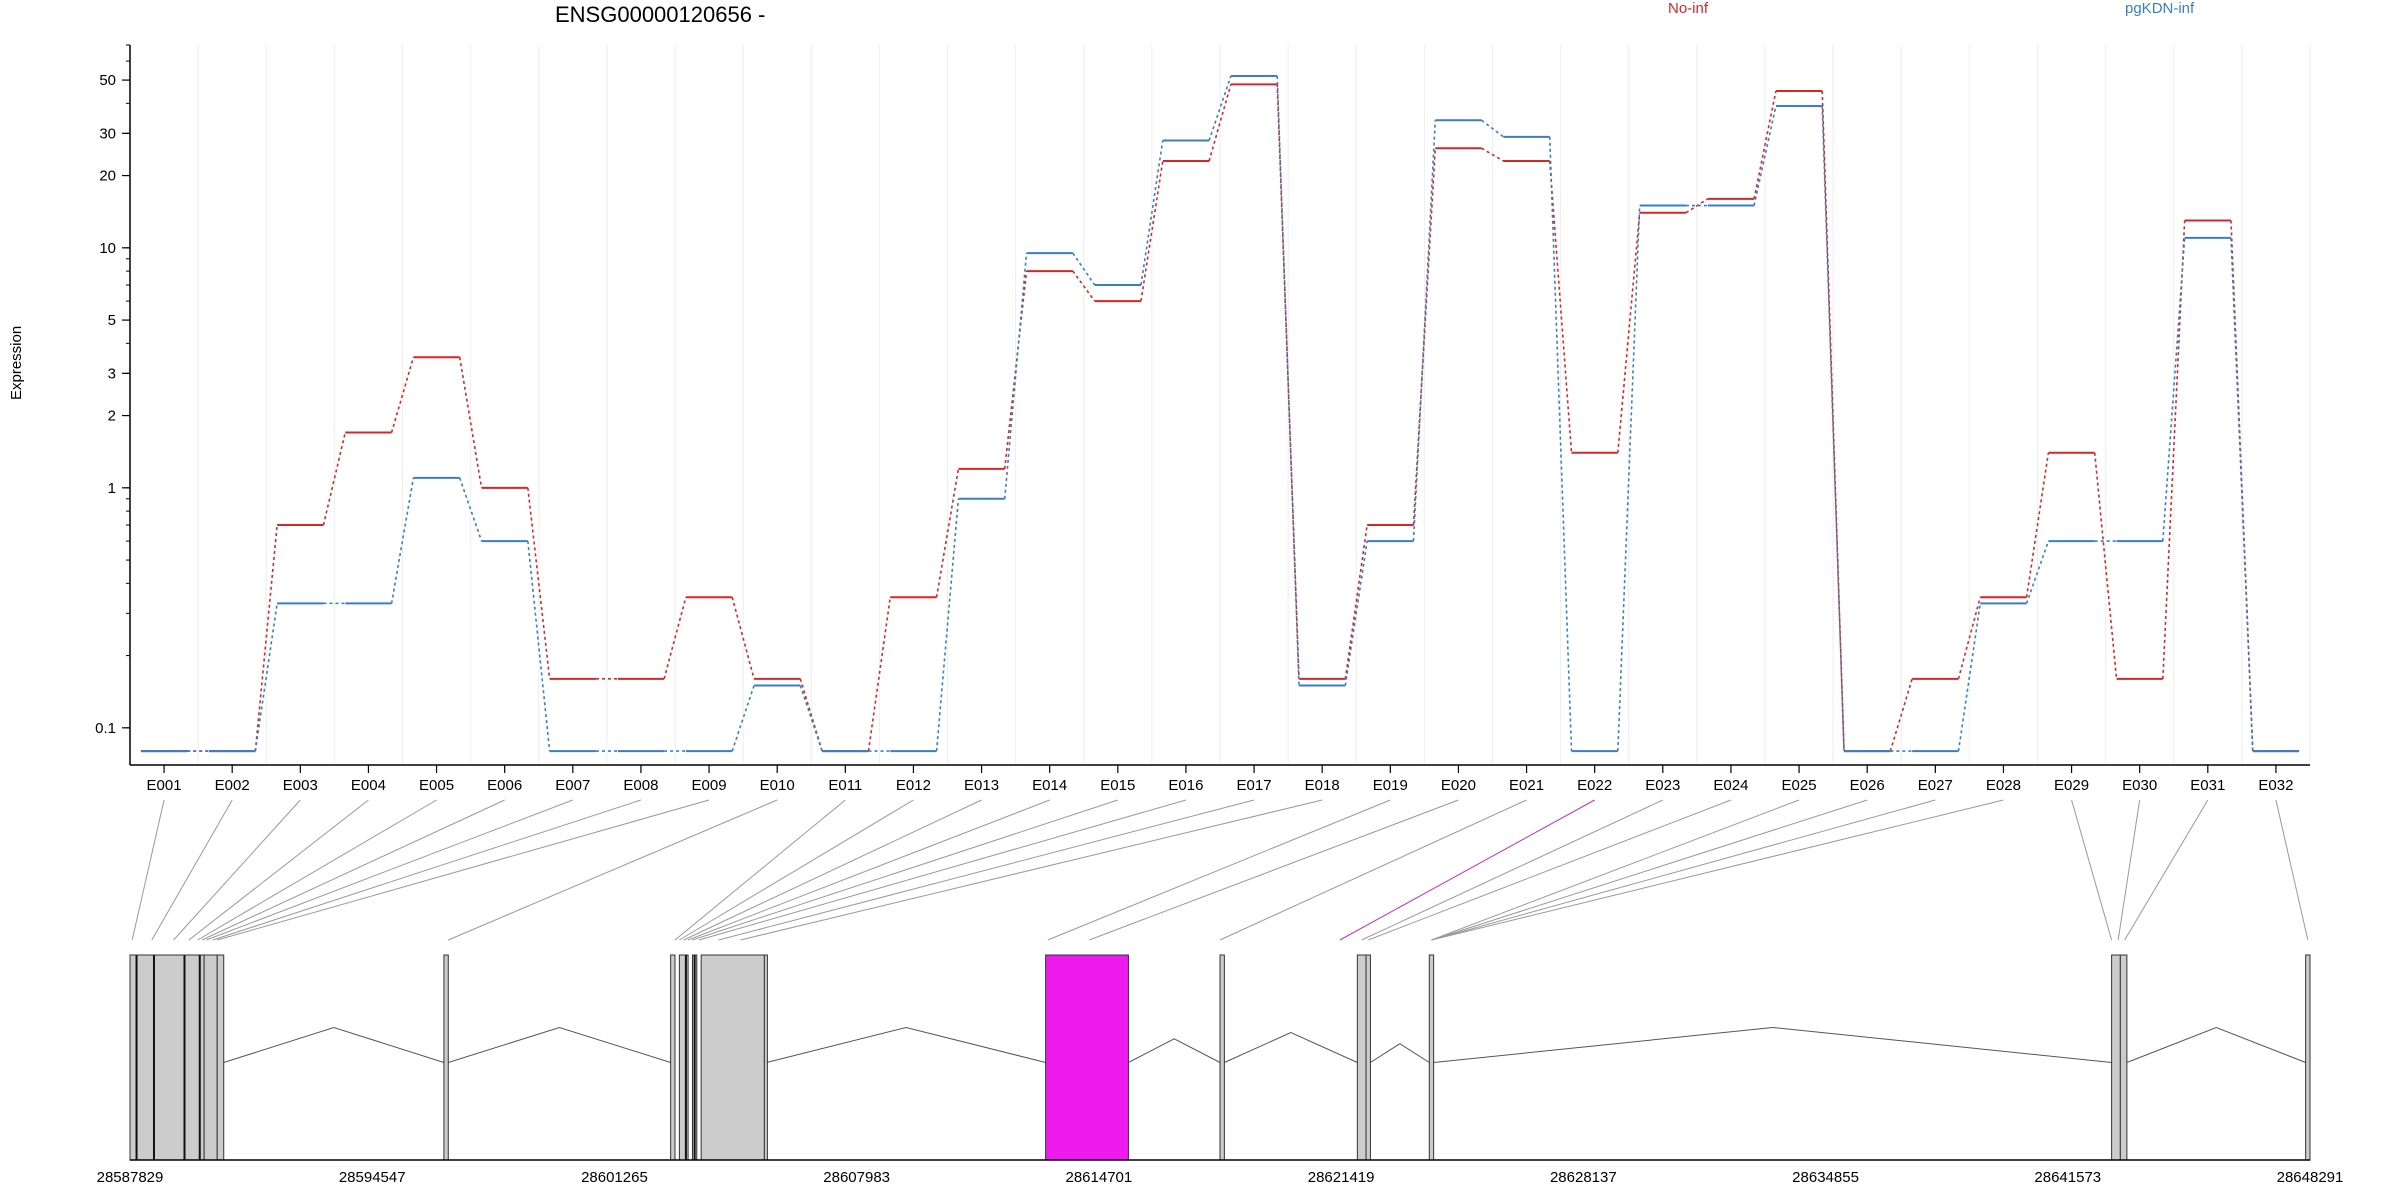  I want to click on coord-tick-label: 28587829, so click(130, 1177).